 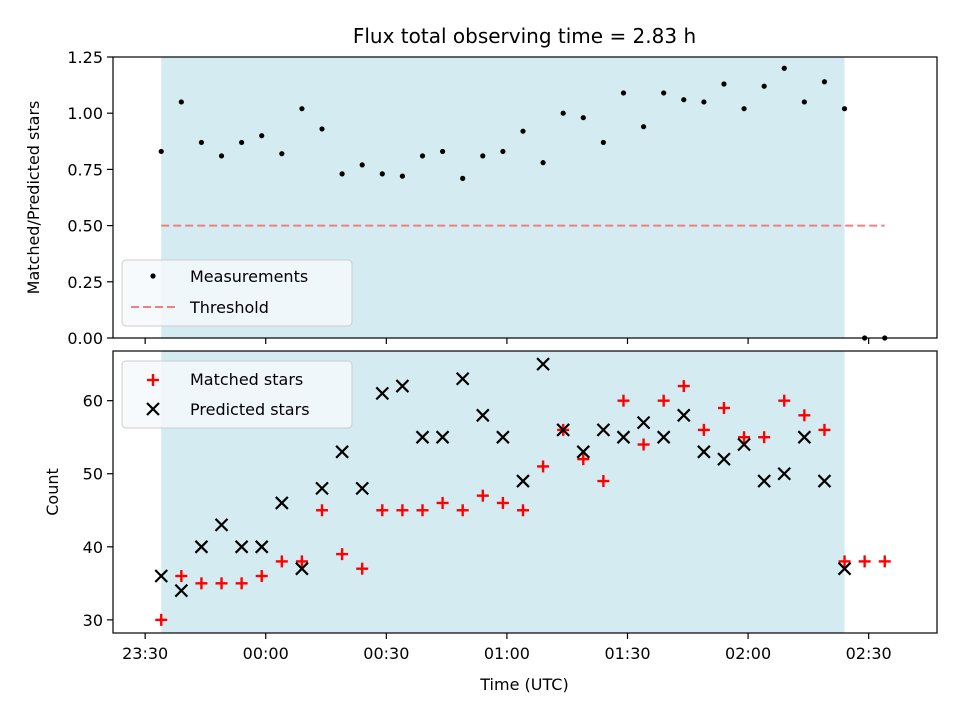 I want to click on x-tick-label: 23:30, so click(x=145, y=653).